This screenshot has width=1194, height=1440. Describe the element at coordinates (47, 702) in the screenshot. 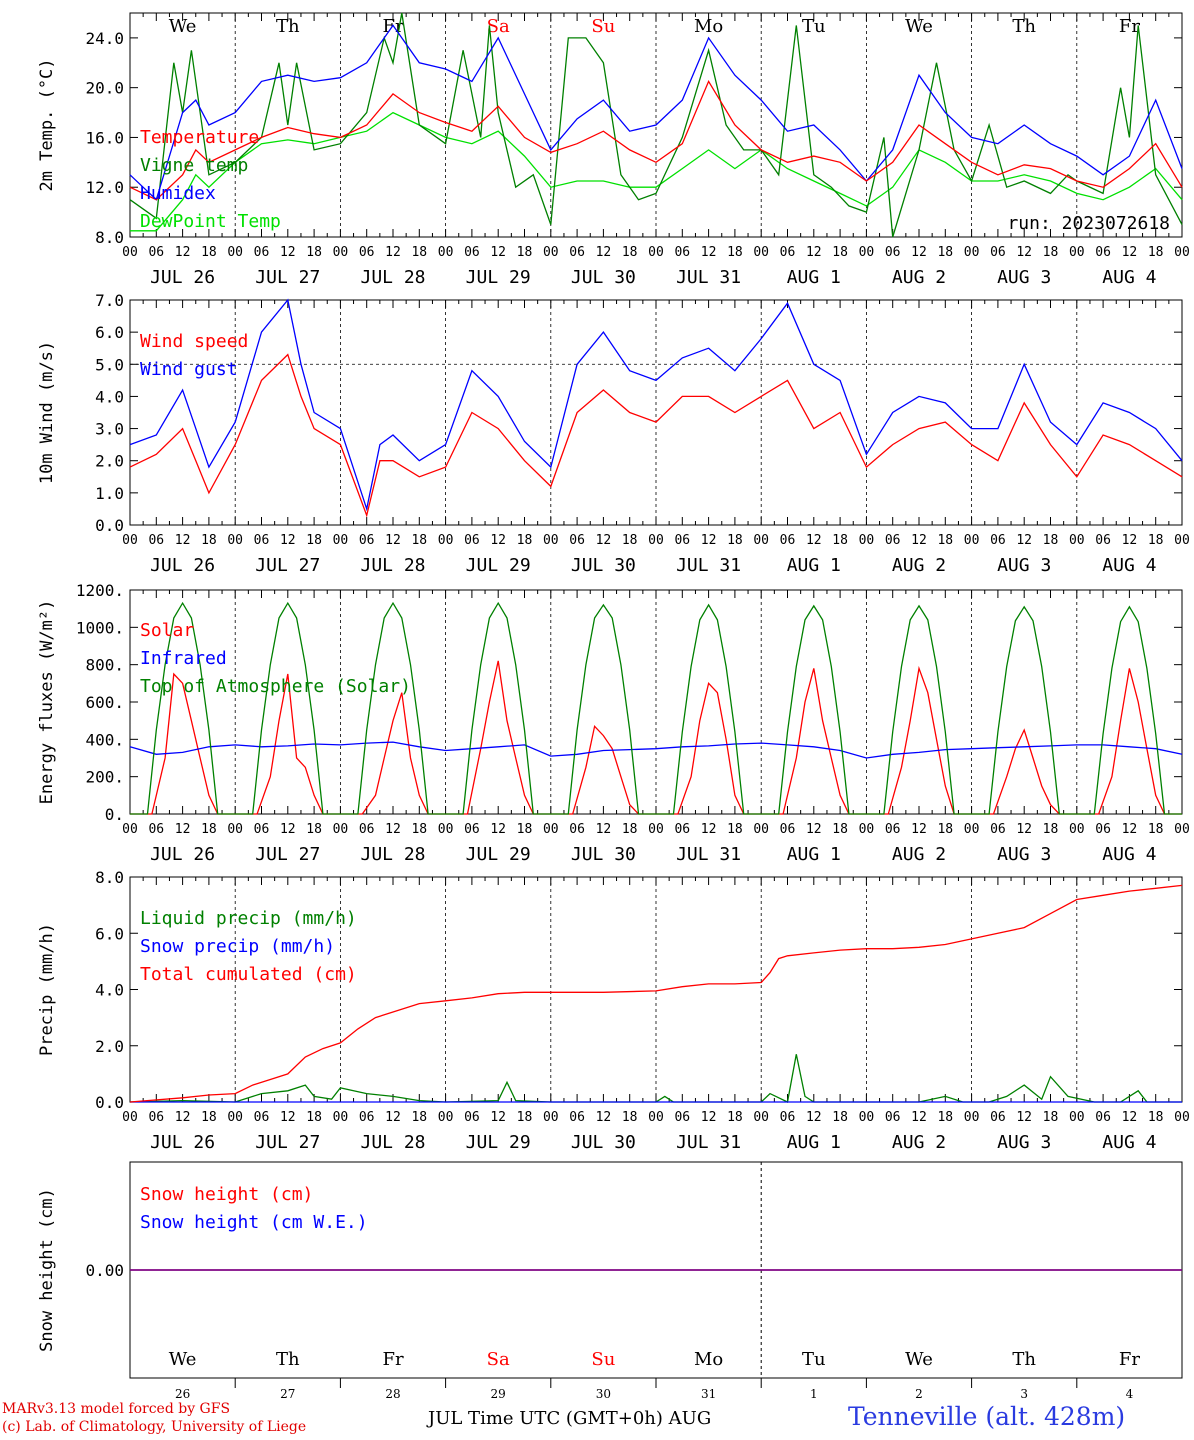

I see `y-axis-title: Energy fluxes (W/m²)` at that location.